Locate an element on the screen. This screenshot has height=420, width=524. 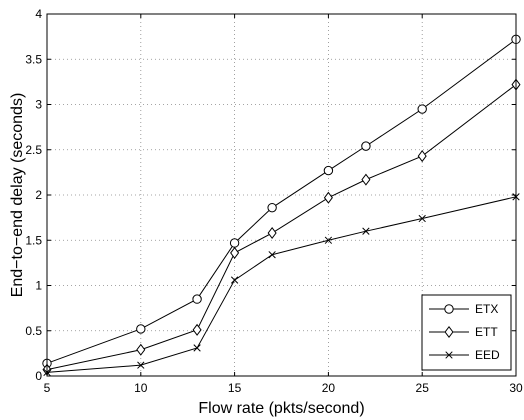
legend-label-eed: EED is located at coordinates (487, 355).